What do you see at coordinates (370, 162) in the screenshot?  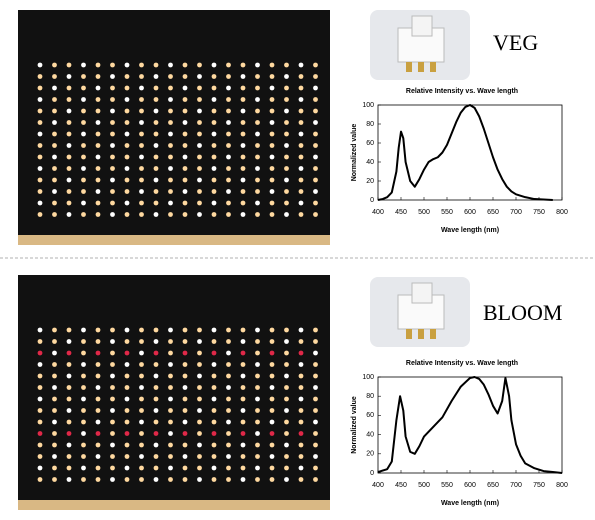 I see `y-tick-label: 40` at bounding box center [370, 162].